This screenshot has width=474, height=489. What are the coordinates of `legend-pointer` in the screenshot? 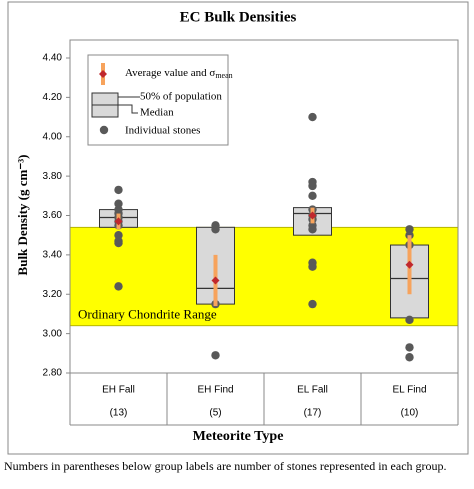 It's located at (129, 105).